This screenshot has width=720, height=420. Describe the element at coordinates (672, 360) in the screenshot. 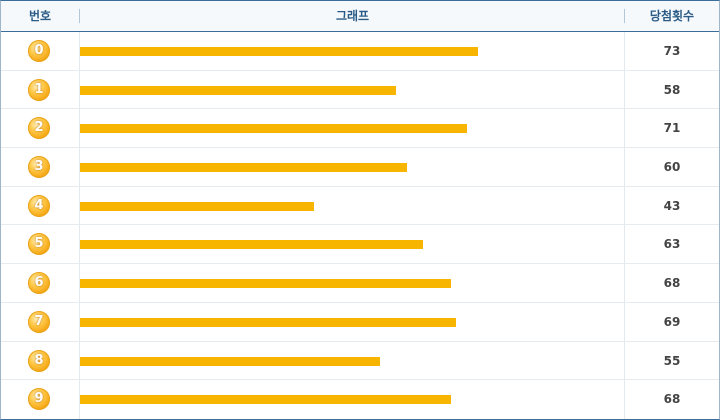

I see `count-label: 55` at that location.